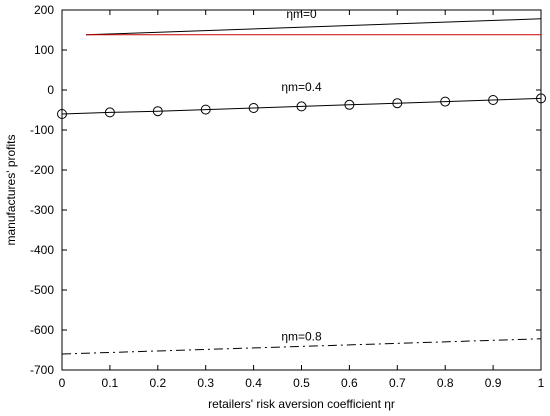  I want to click on y-tick-label: 200, so click(44, 10).